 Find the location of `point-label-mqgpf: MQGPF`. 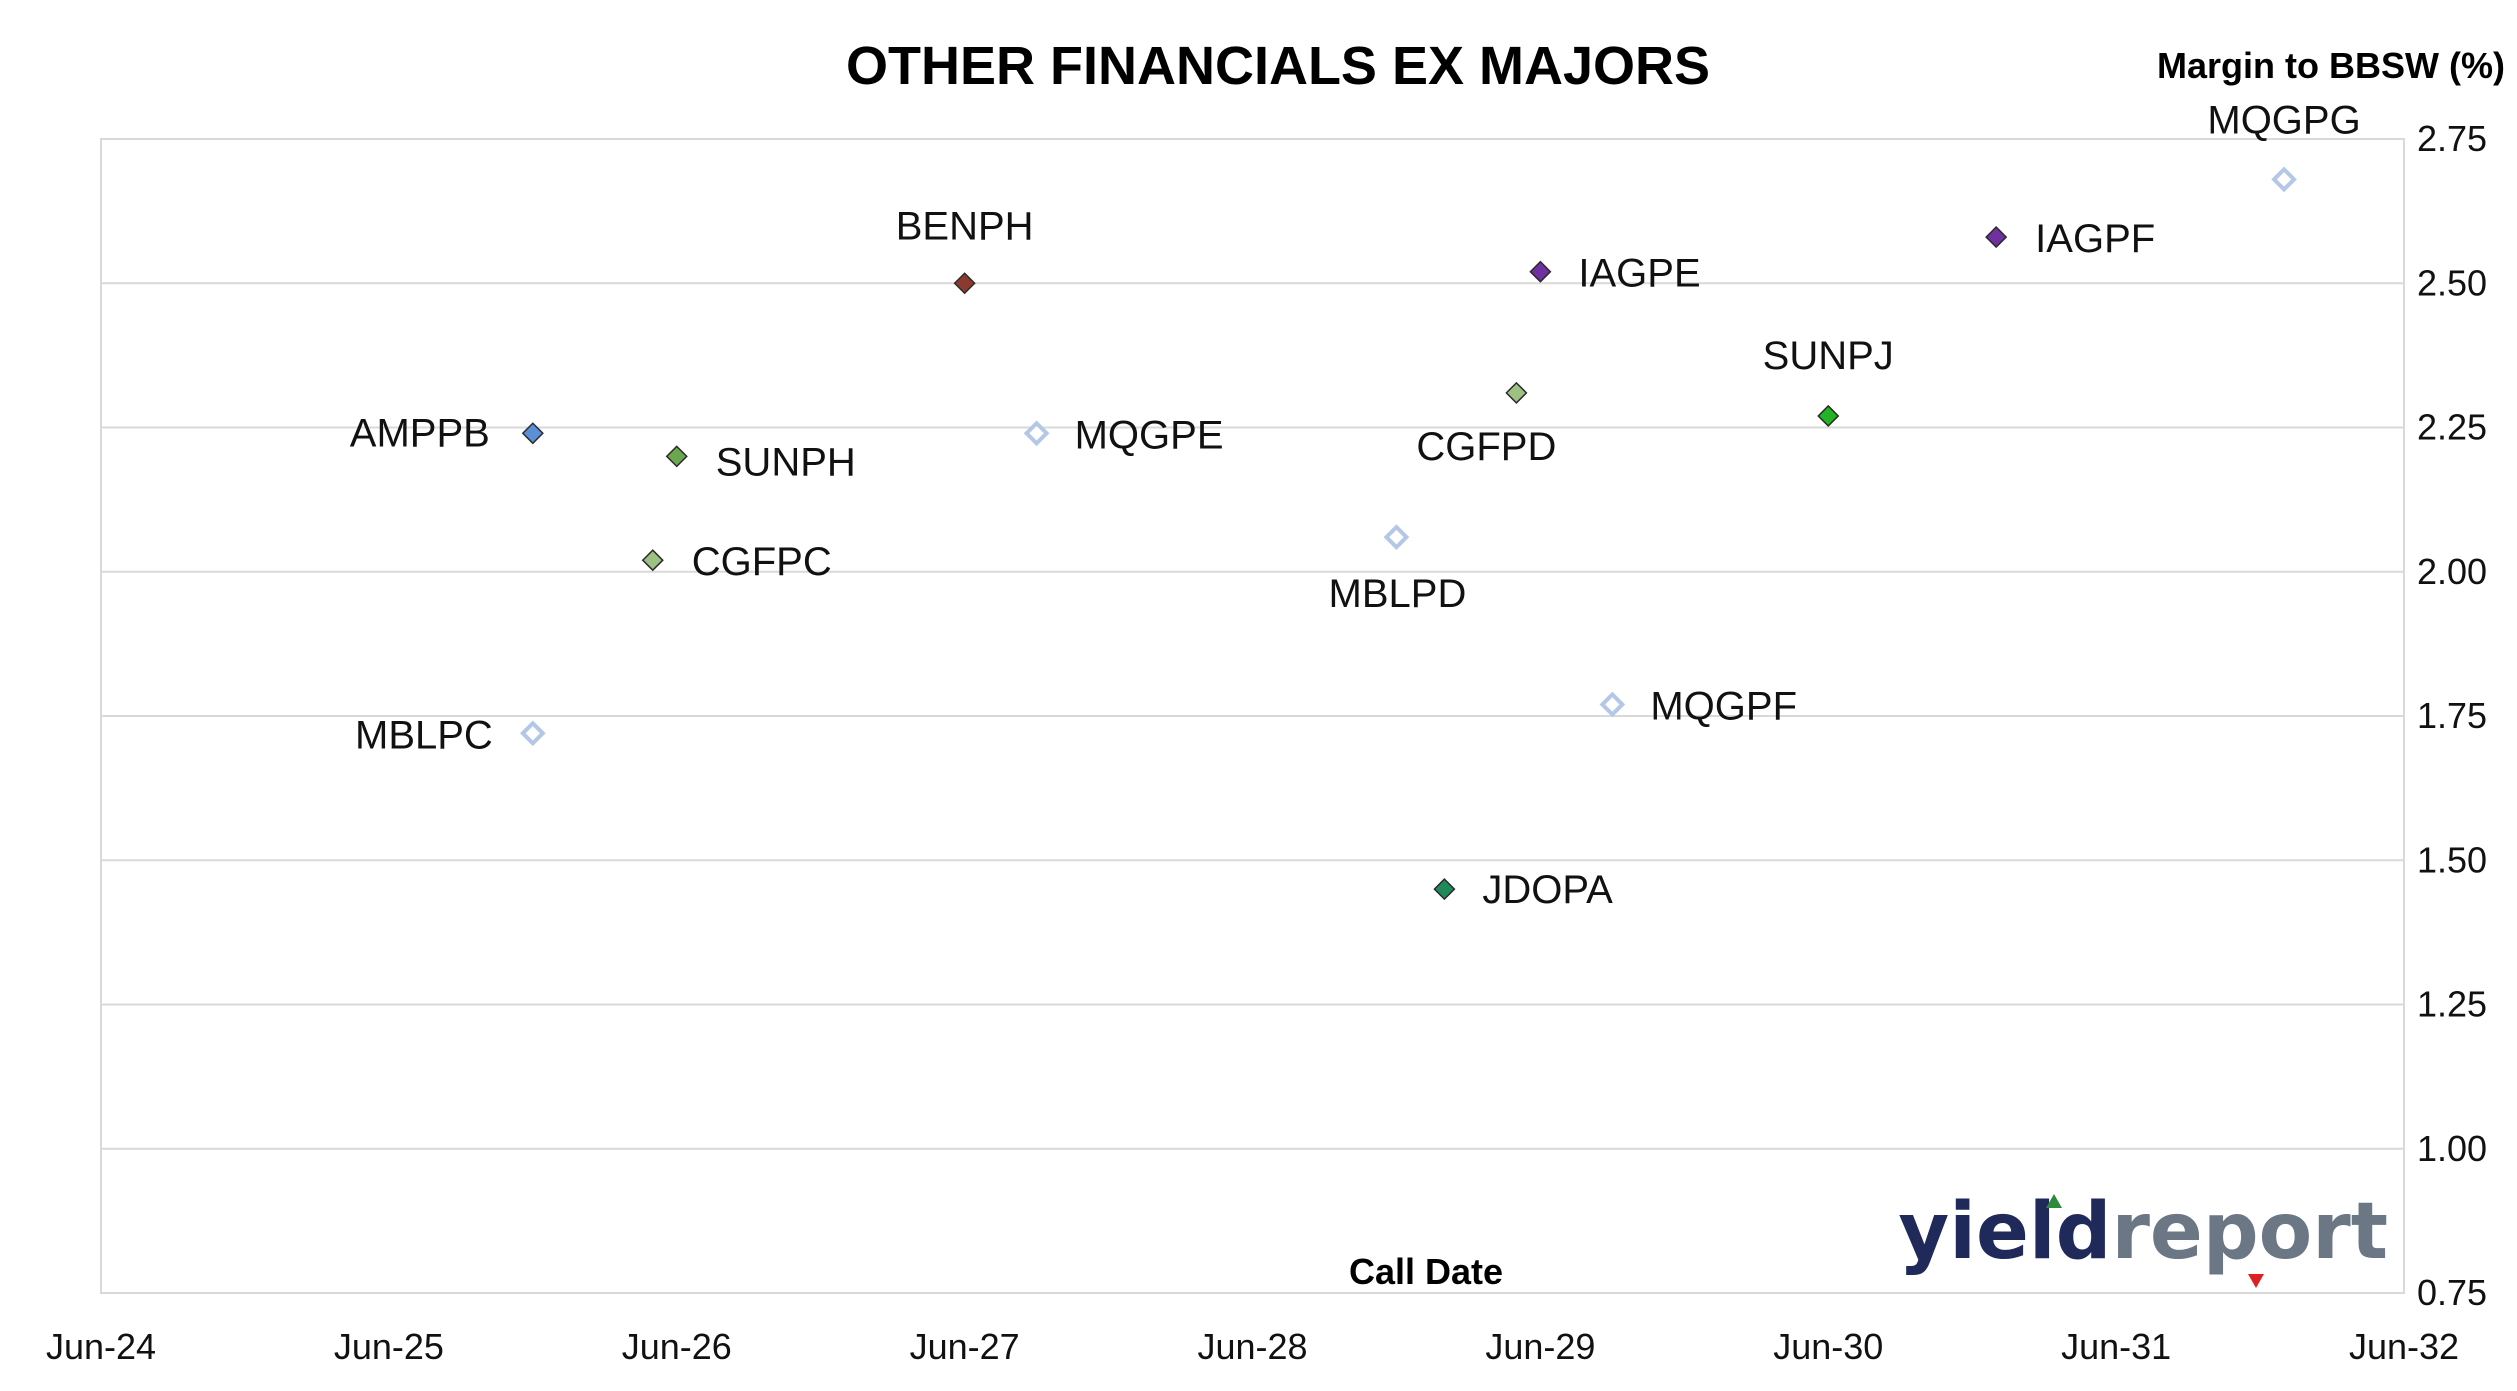

point-label-mqgpf: MQGPF is located at coordinates (1723, 706).